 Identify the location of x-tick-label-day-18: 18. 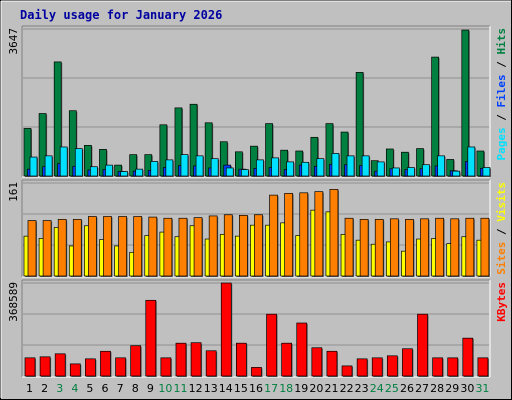
(286, 388).